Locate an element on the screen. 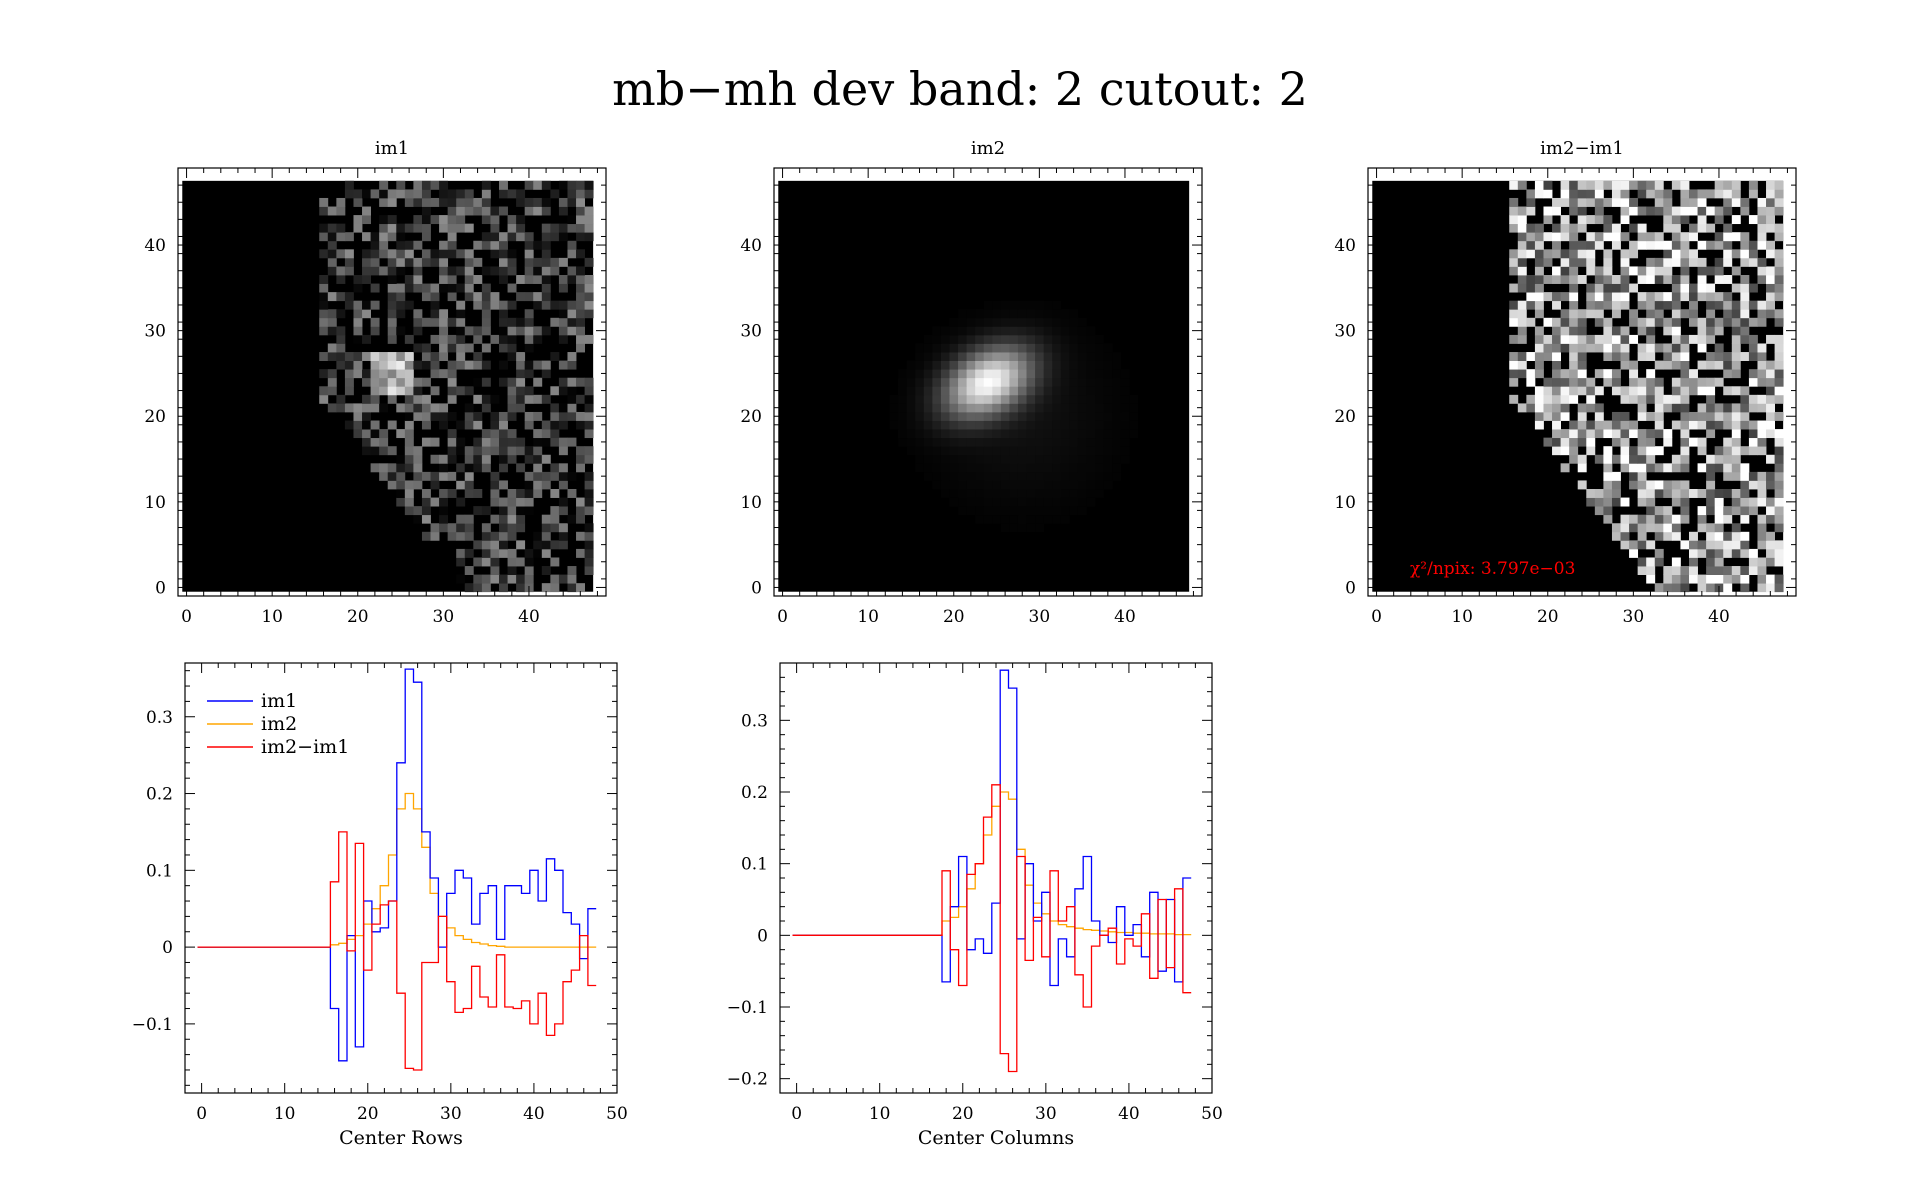 The height and width of the screenshot is (1200, 1920). heatmap-image is located at coordinates (984, 386).